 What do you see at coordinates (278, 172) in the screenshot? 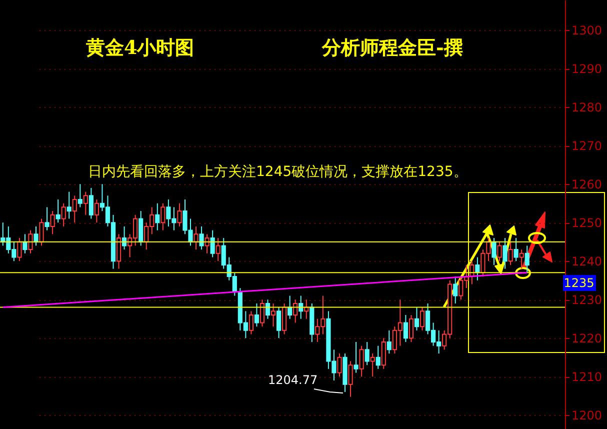
I see `annotation: 日内先看回落多，上方关注1245破位情况，支撑放在1235。` at bounding box center [278, 172].